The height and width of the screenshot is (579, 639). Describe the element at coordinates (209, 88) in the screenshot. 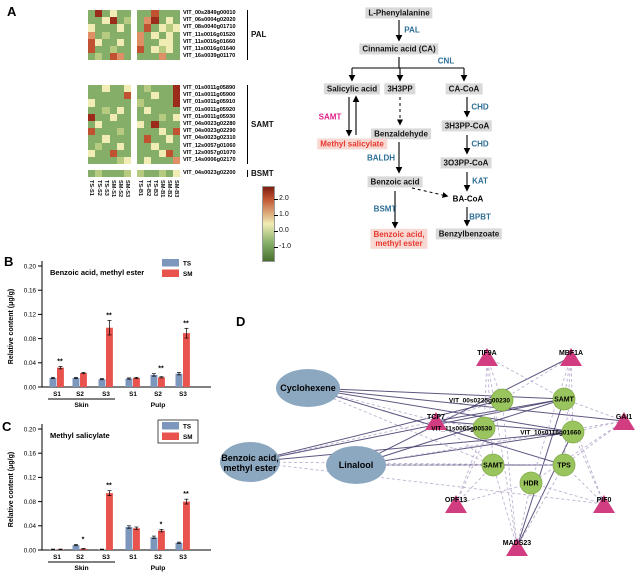

I see `gene-id: VIT_01s0011g05890` at that location.